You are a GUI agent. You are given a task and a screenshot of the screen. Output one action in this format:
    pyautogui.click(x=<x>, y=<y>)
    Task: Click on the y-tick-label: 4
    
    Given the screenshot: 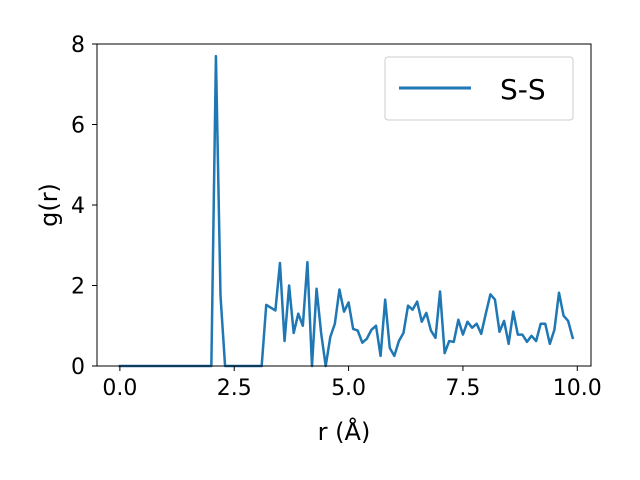 What is the action you would take?
    pyautogui.click(x=78, y=206)
    